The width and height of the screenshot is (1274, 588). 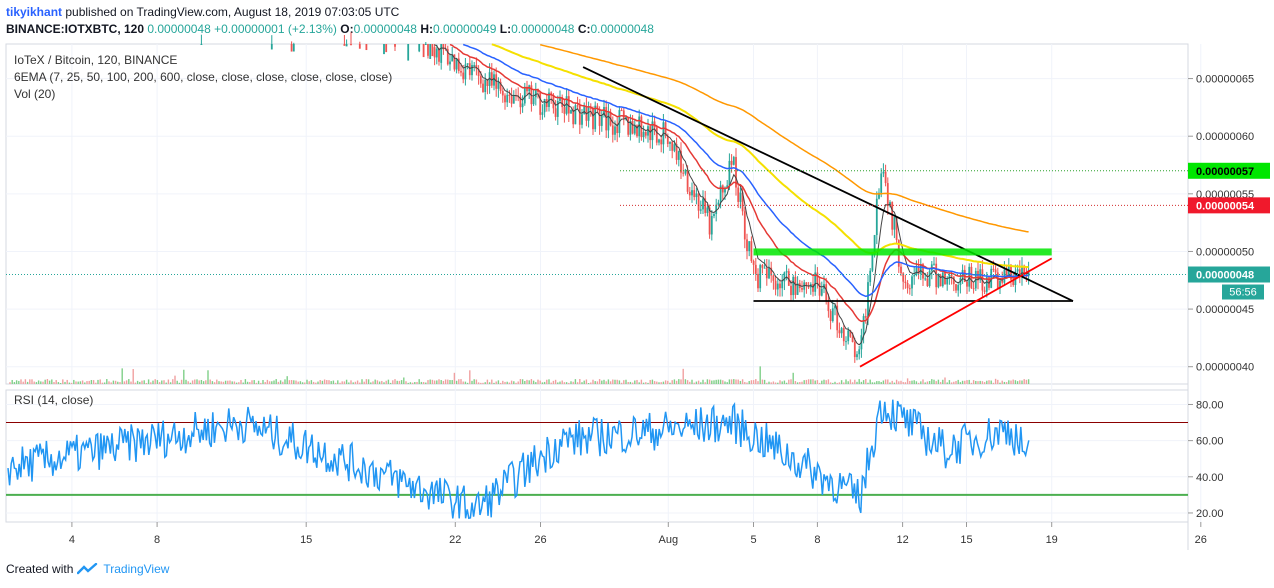 What do you see at coordinates (157, 540) in the screenshot?
I see `time-tick-label: 8` at bounding box center [157, 540].